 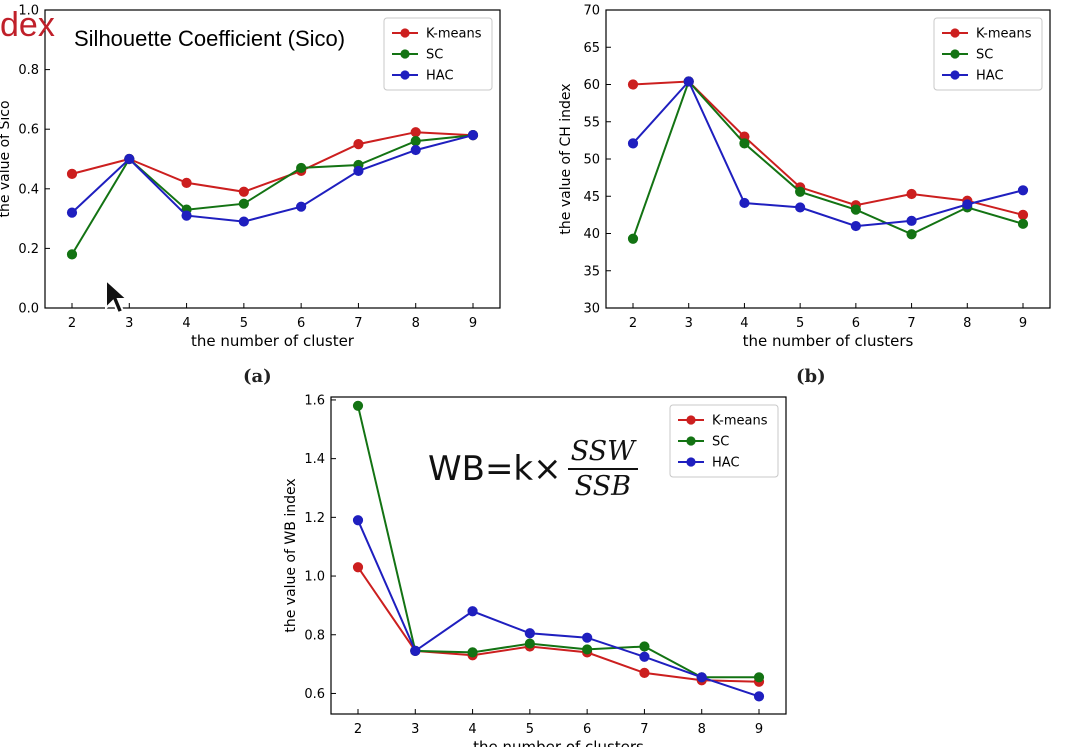 I want to click on y-tick-label: 70, so click(x=591, y=11).